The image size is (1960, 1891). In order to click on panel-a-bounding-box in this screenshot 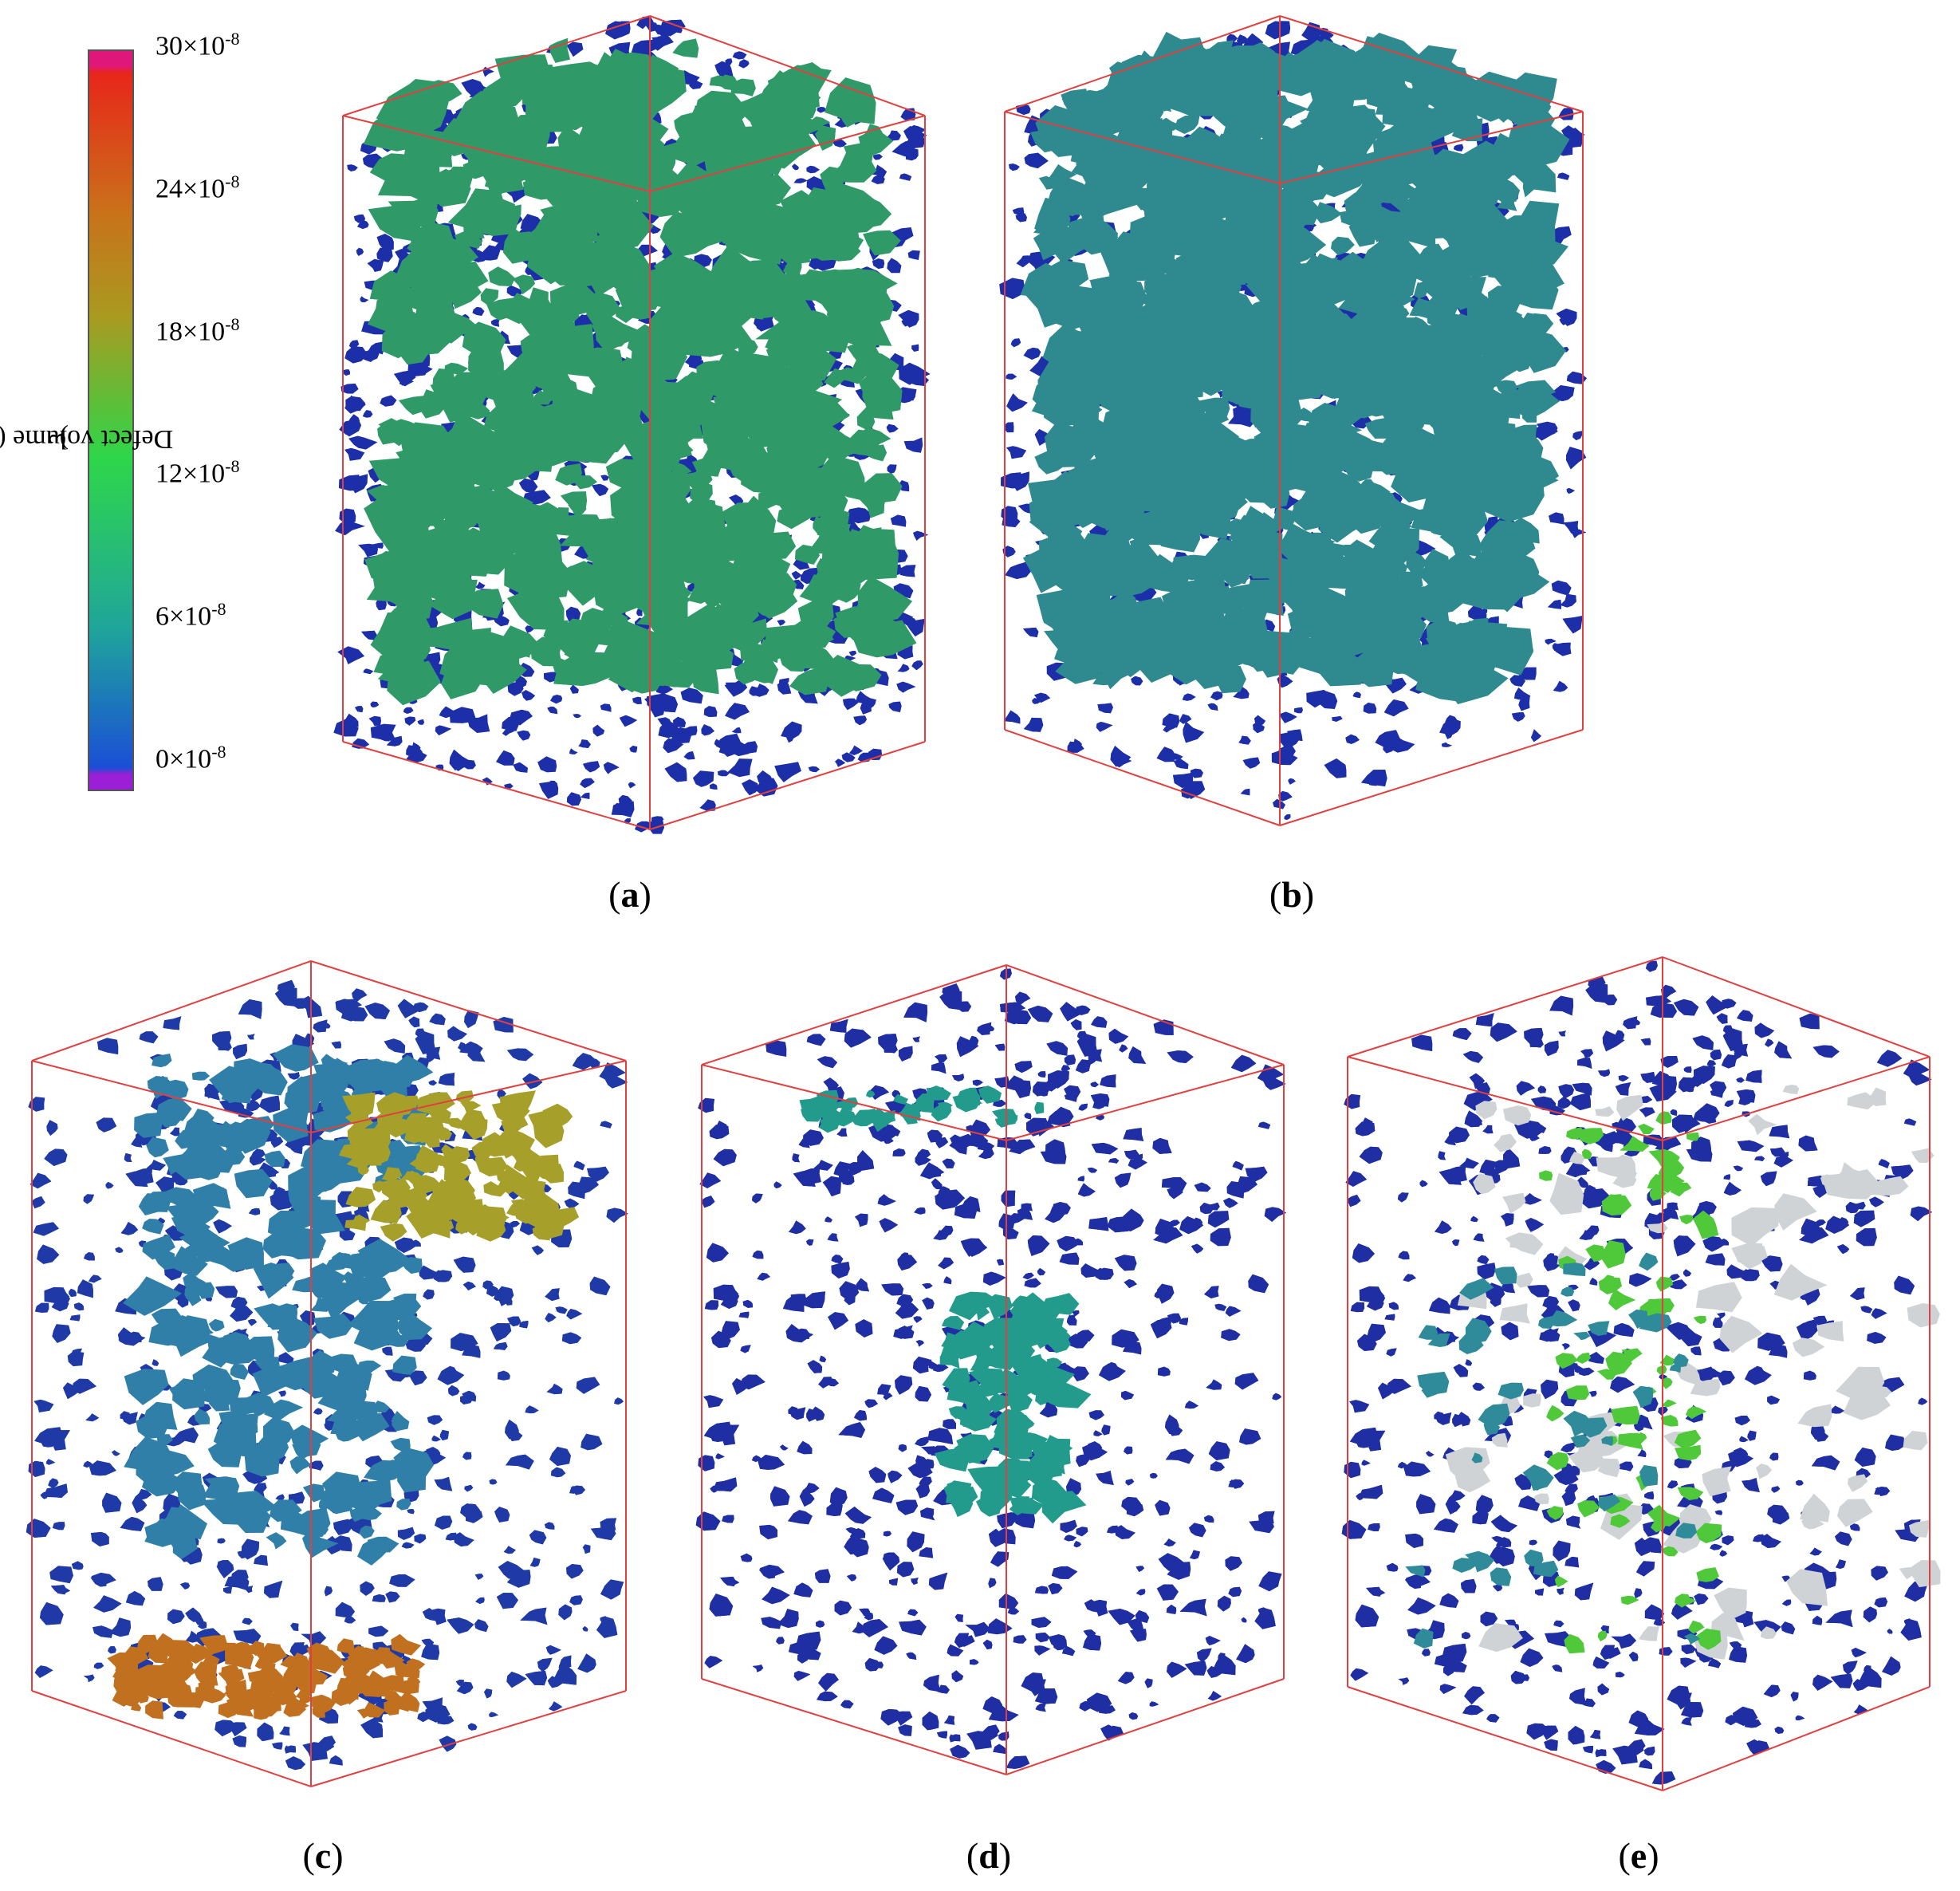, I will do `click(634, 422)`.